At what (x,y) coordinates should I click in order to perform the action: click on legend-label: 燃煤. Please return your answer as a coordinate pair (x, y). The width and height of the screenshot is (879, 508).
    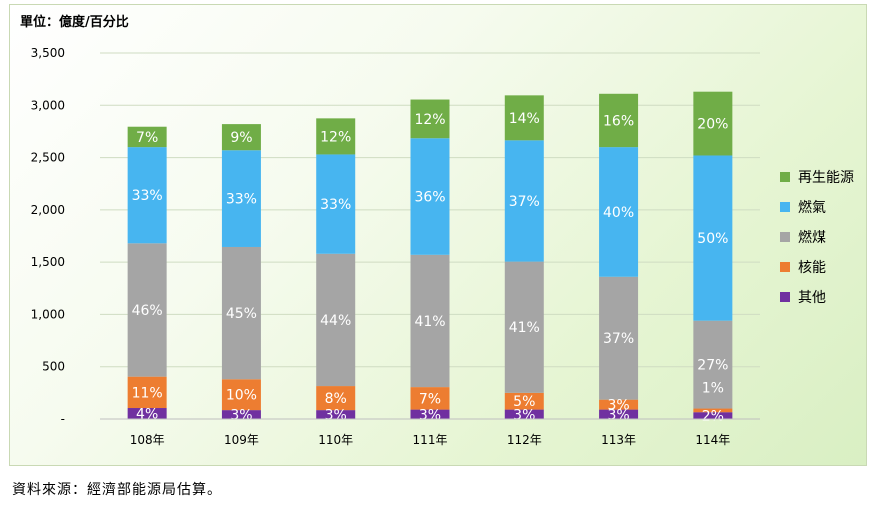
    Looking at the image, I should click on (812, 237).